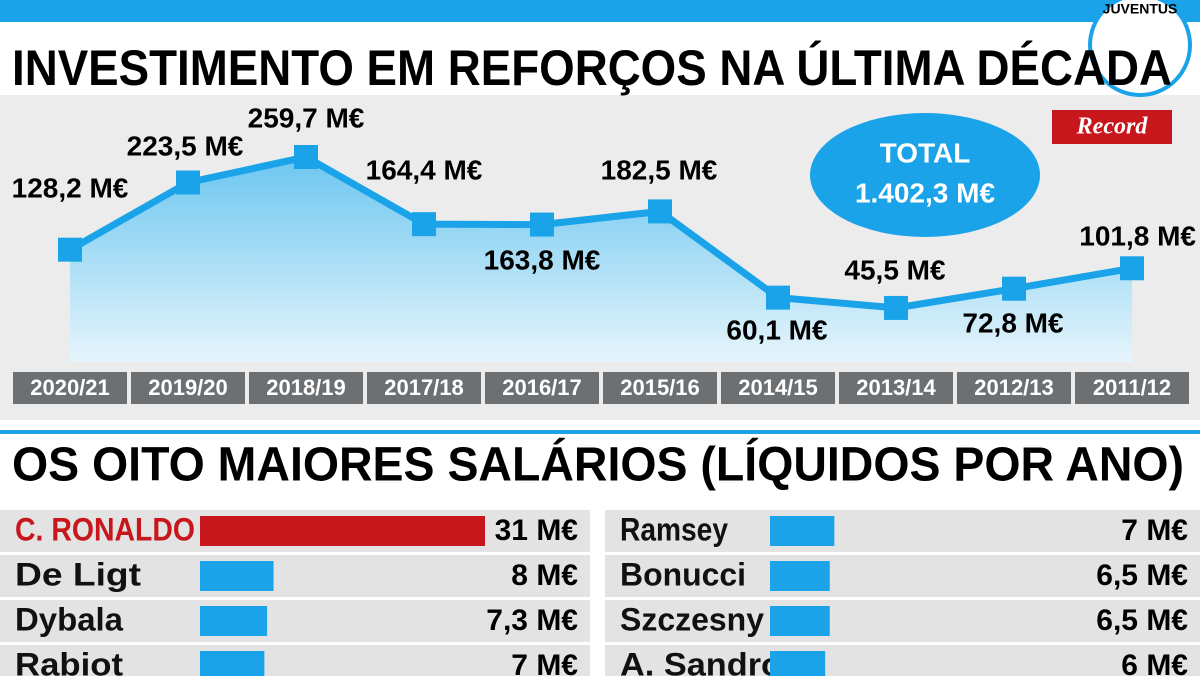  What do you see at coordinates (78, 574) in the screenshot?
I see `category-label: De Ligt` at bounding box center [78, 574].